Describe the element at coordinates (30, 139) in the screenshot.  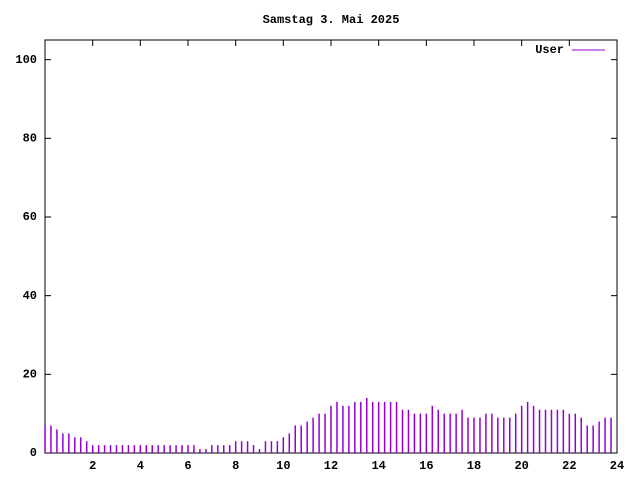
I see `y-tick-label: 80` at that location.